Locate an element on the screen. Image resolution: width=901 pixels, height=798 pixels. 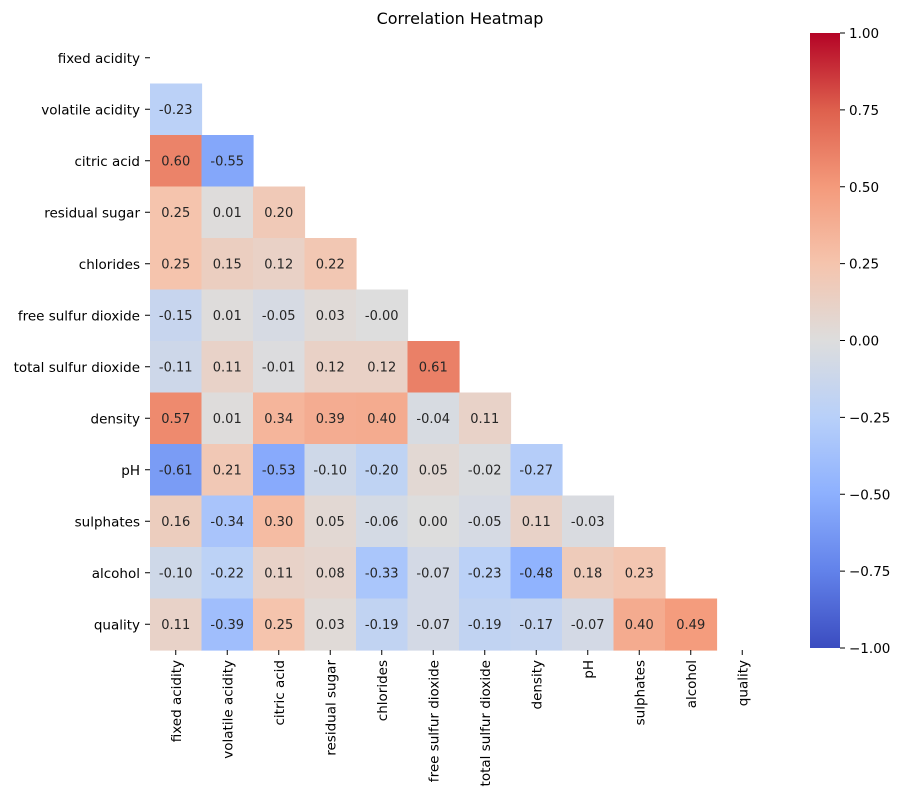
cell-value-label: -0.19 is located at coordinates (382, 625).